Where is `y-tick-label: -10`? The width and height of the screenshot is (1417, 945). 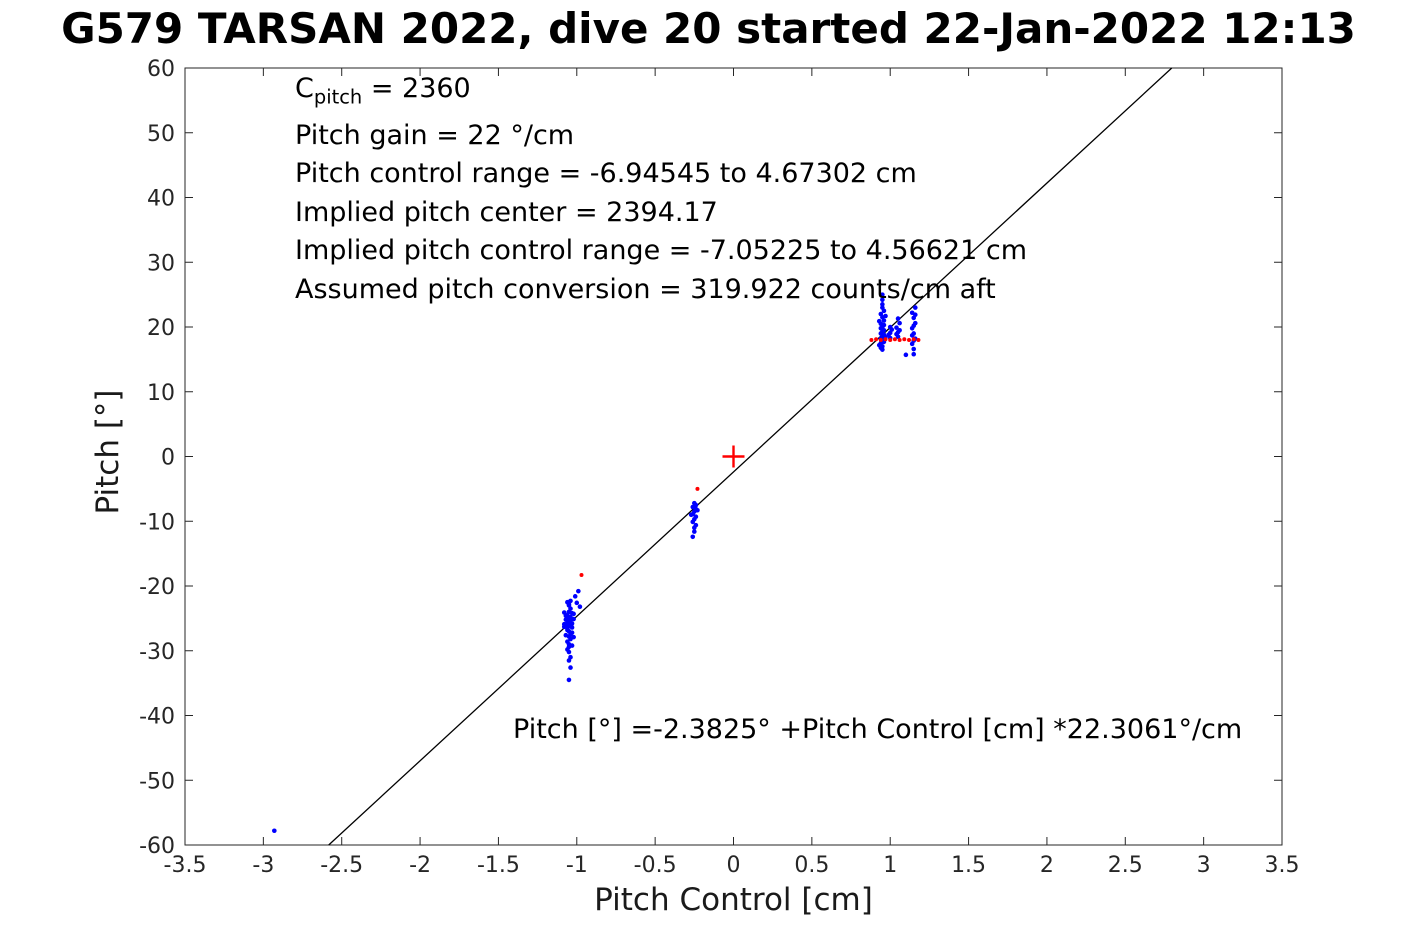
y-tick-label: -10 is located at coordinates (157, 522).